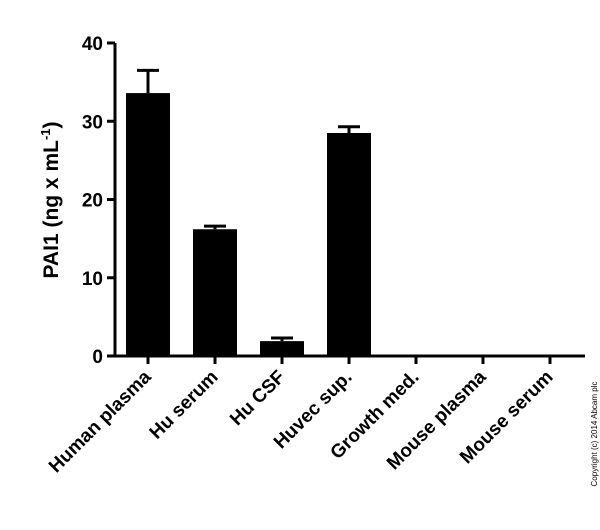 Image resolution: width=600 pixels, height=530 pixels. I want to click on y-tick-label: 30, so click(92, 122).